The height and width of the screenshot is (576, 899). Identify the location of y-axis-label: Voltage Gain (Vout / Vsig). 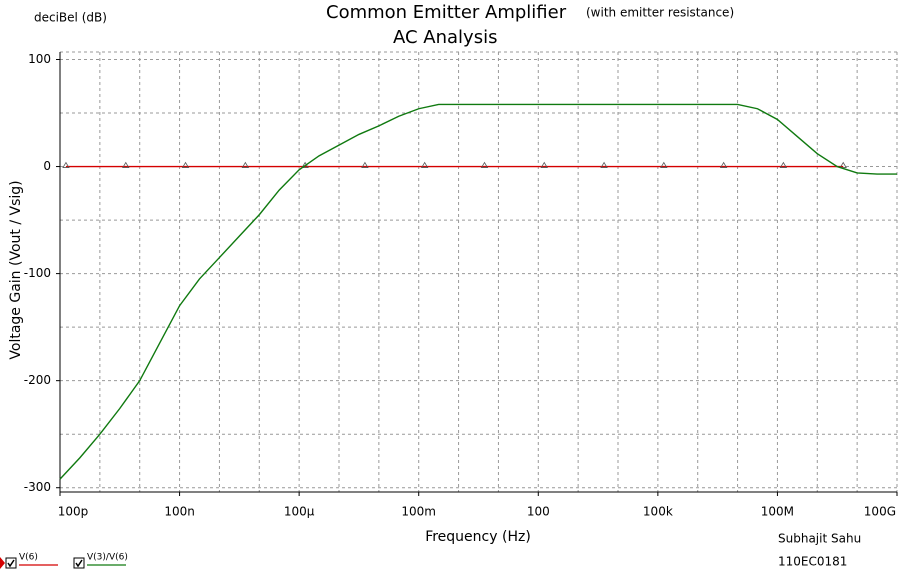
(16, 269).